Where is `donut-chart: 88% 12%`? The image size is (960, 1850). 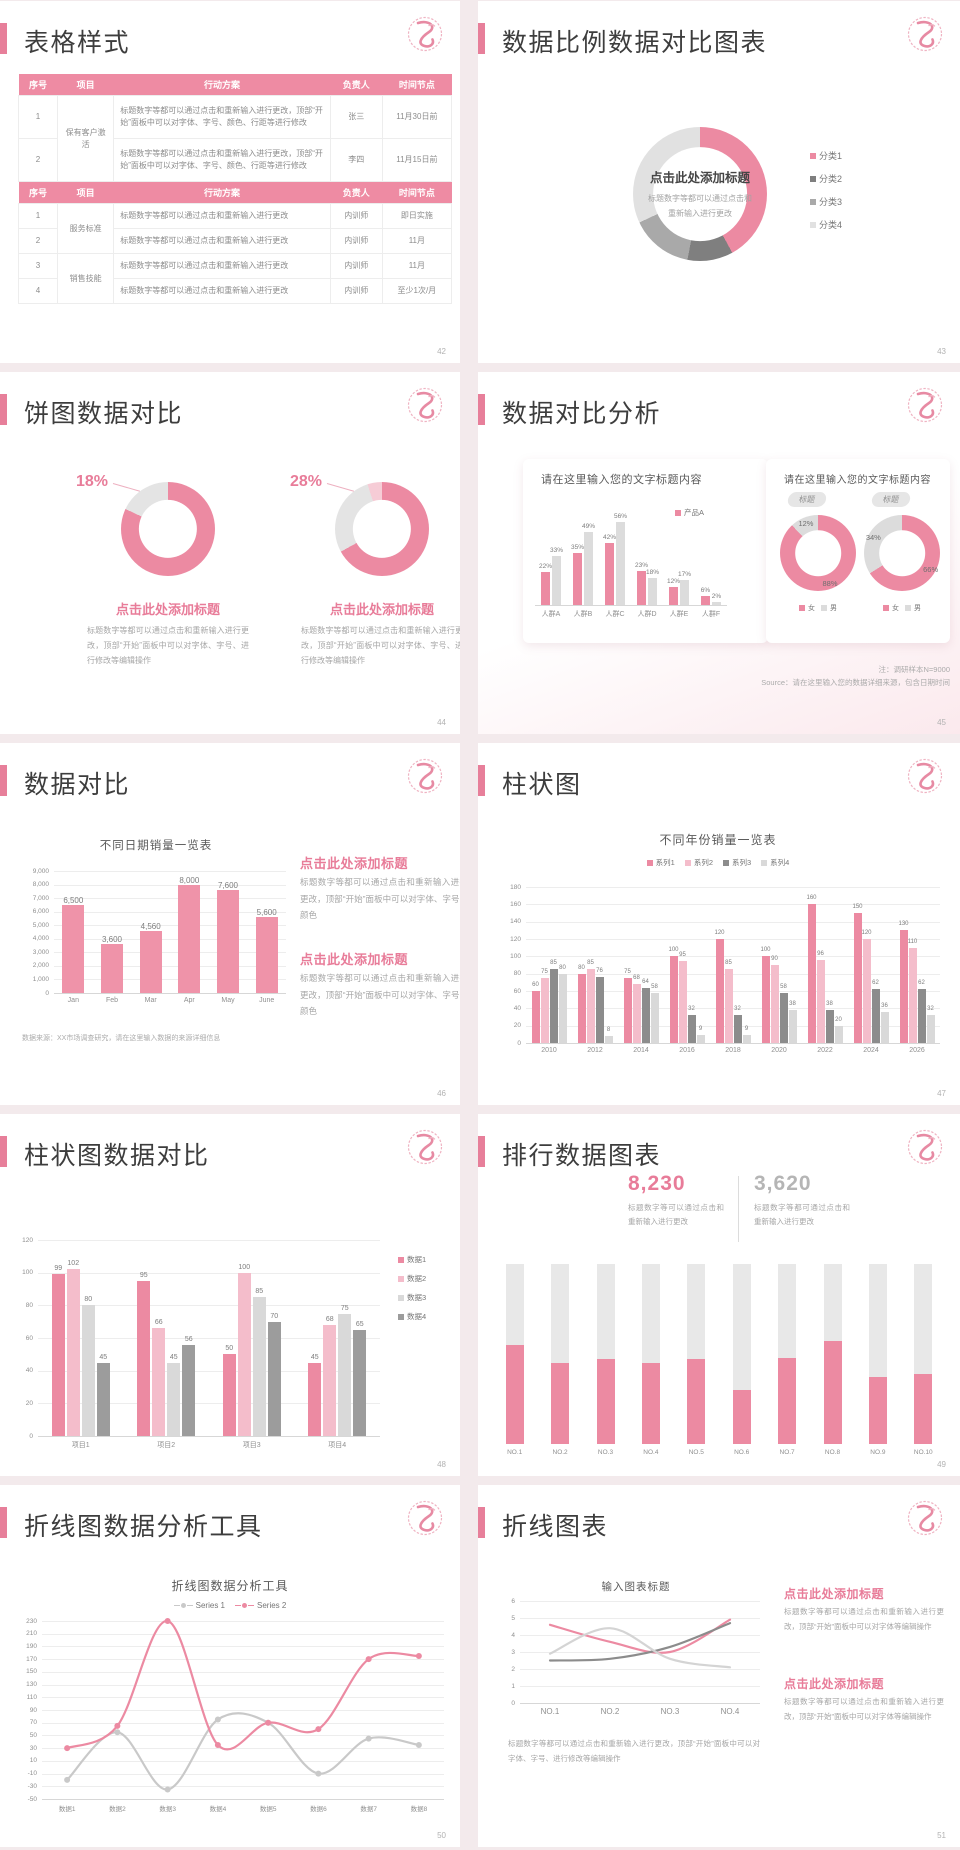
donut-chart: 88% 12% is located at coordinates (818, 553).